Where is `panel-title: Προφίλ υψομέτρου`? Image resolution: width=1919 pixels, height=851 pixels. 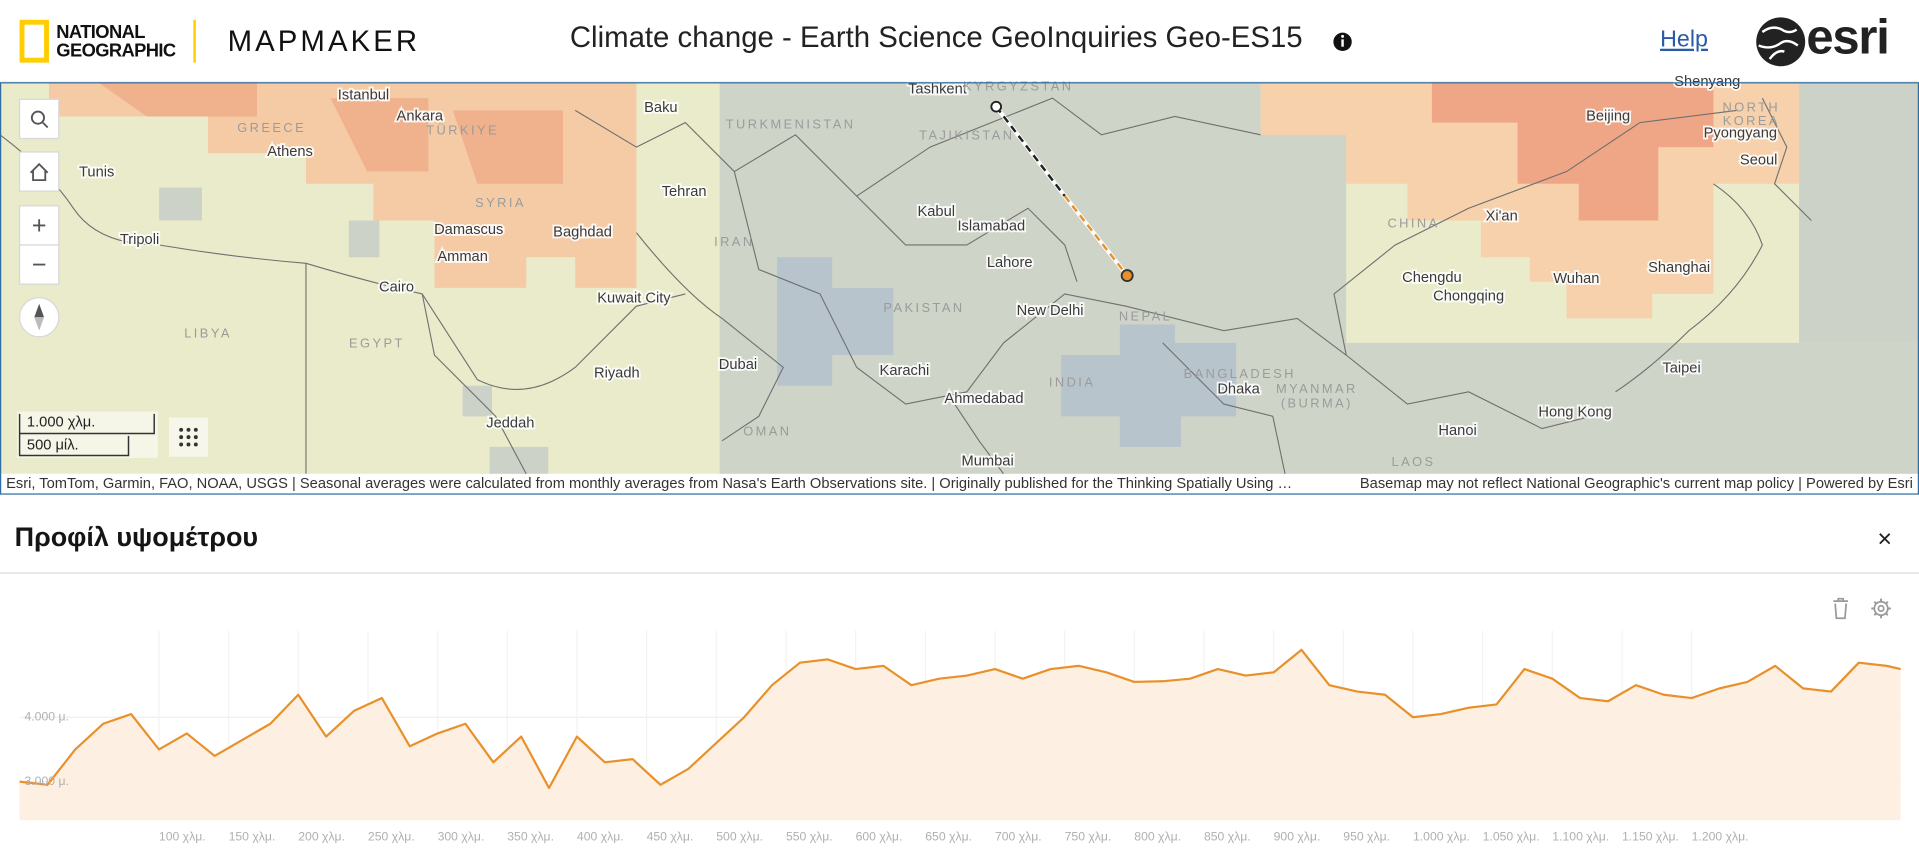 panel-title: Προφίλ υψομέτρου is located at coordinates (136, 537).